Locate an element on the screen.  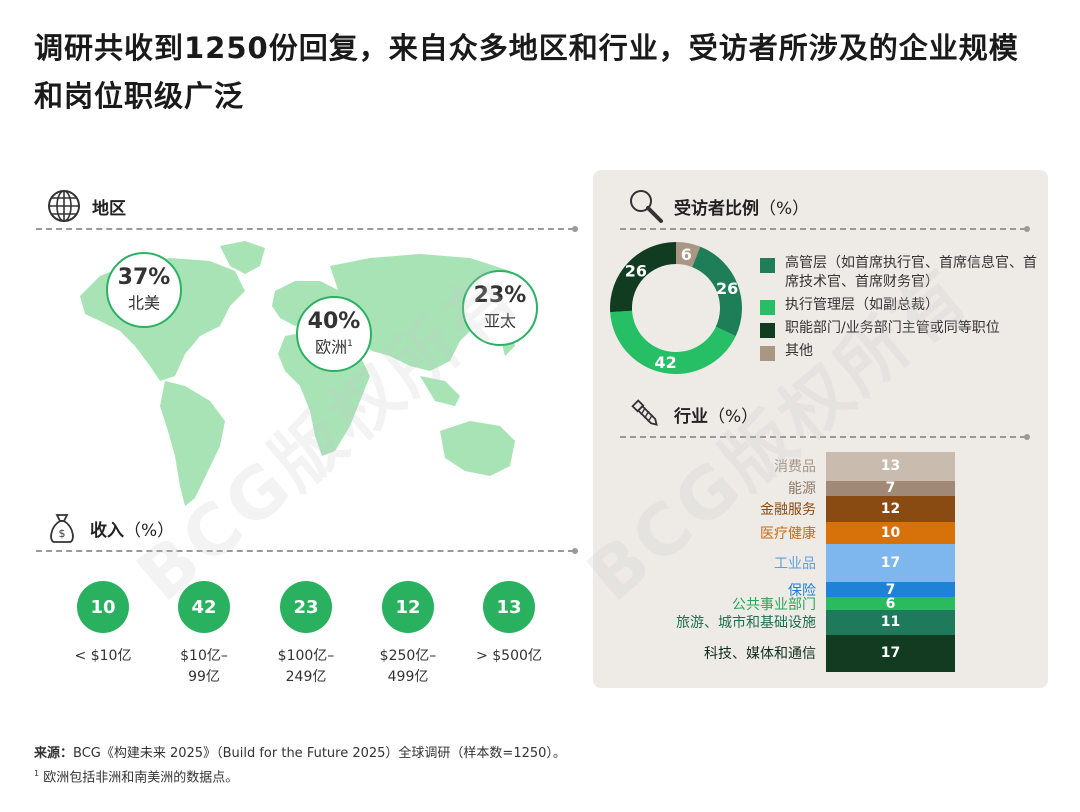
region-heading: 地区 is located at coordinates (86, 206).